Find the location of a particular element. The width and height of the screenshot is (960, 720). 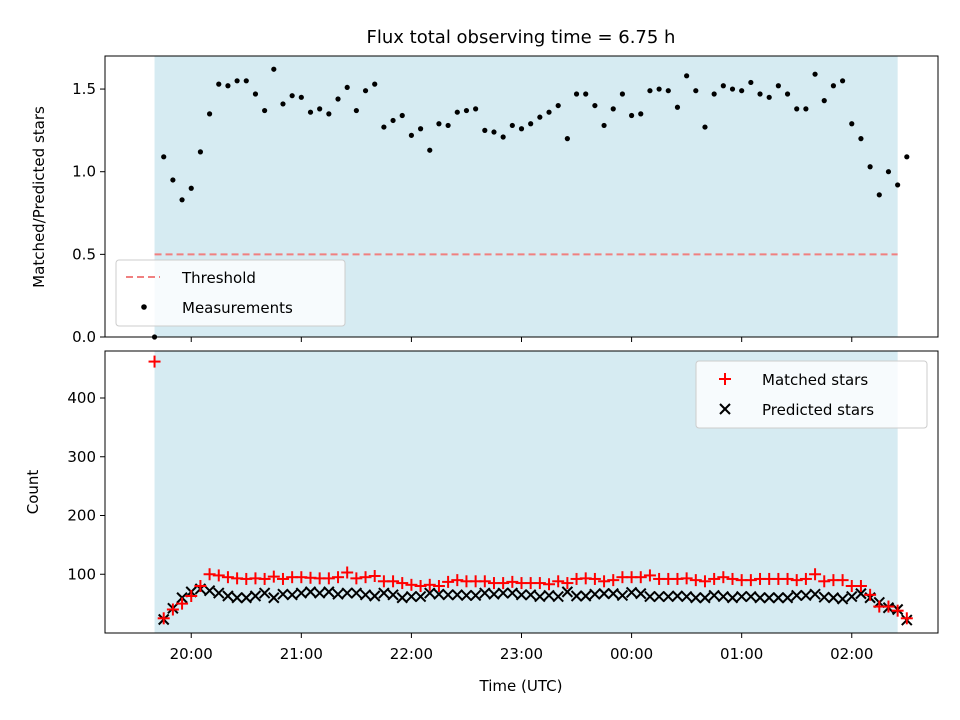

counts-y-tick-label: 100 is located at coordinates (81, 574).